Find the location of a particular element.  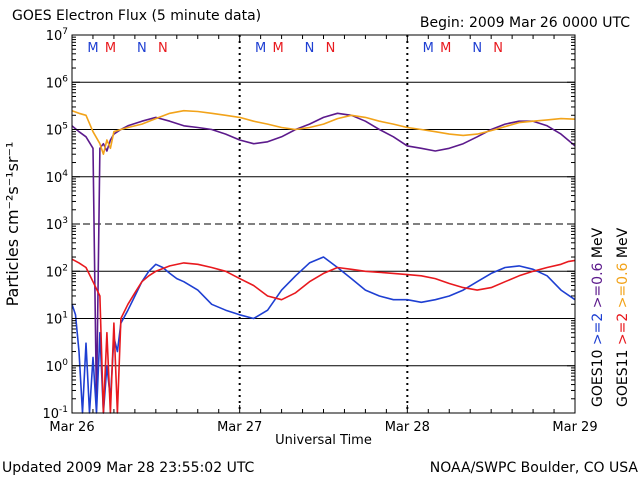

chart-title: GOES Electron Flux (5 minute data) is located at coordinates (137, 16).